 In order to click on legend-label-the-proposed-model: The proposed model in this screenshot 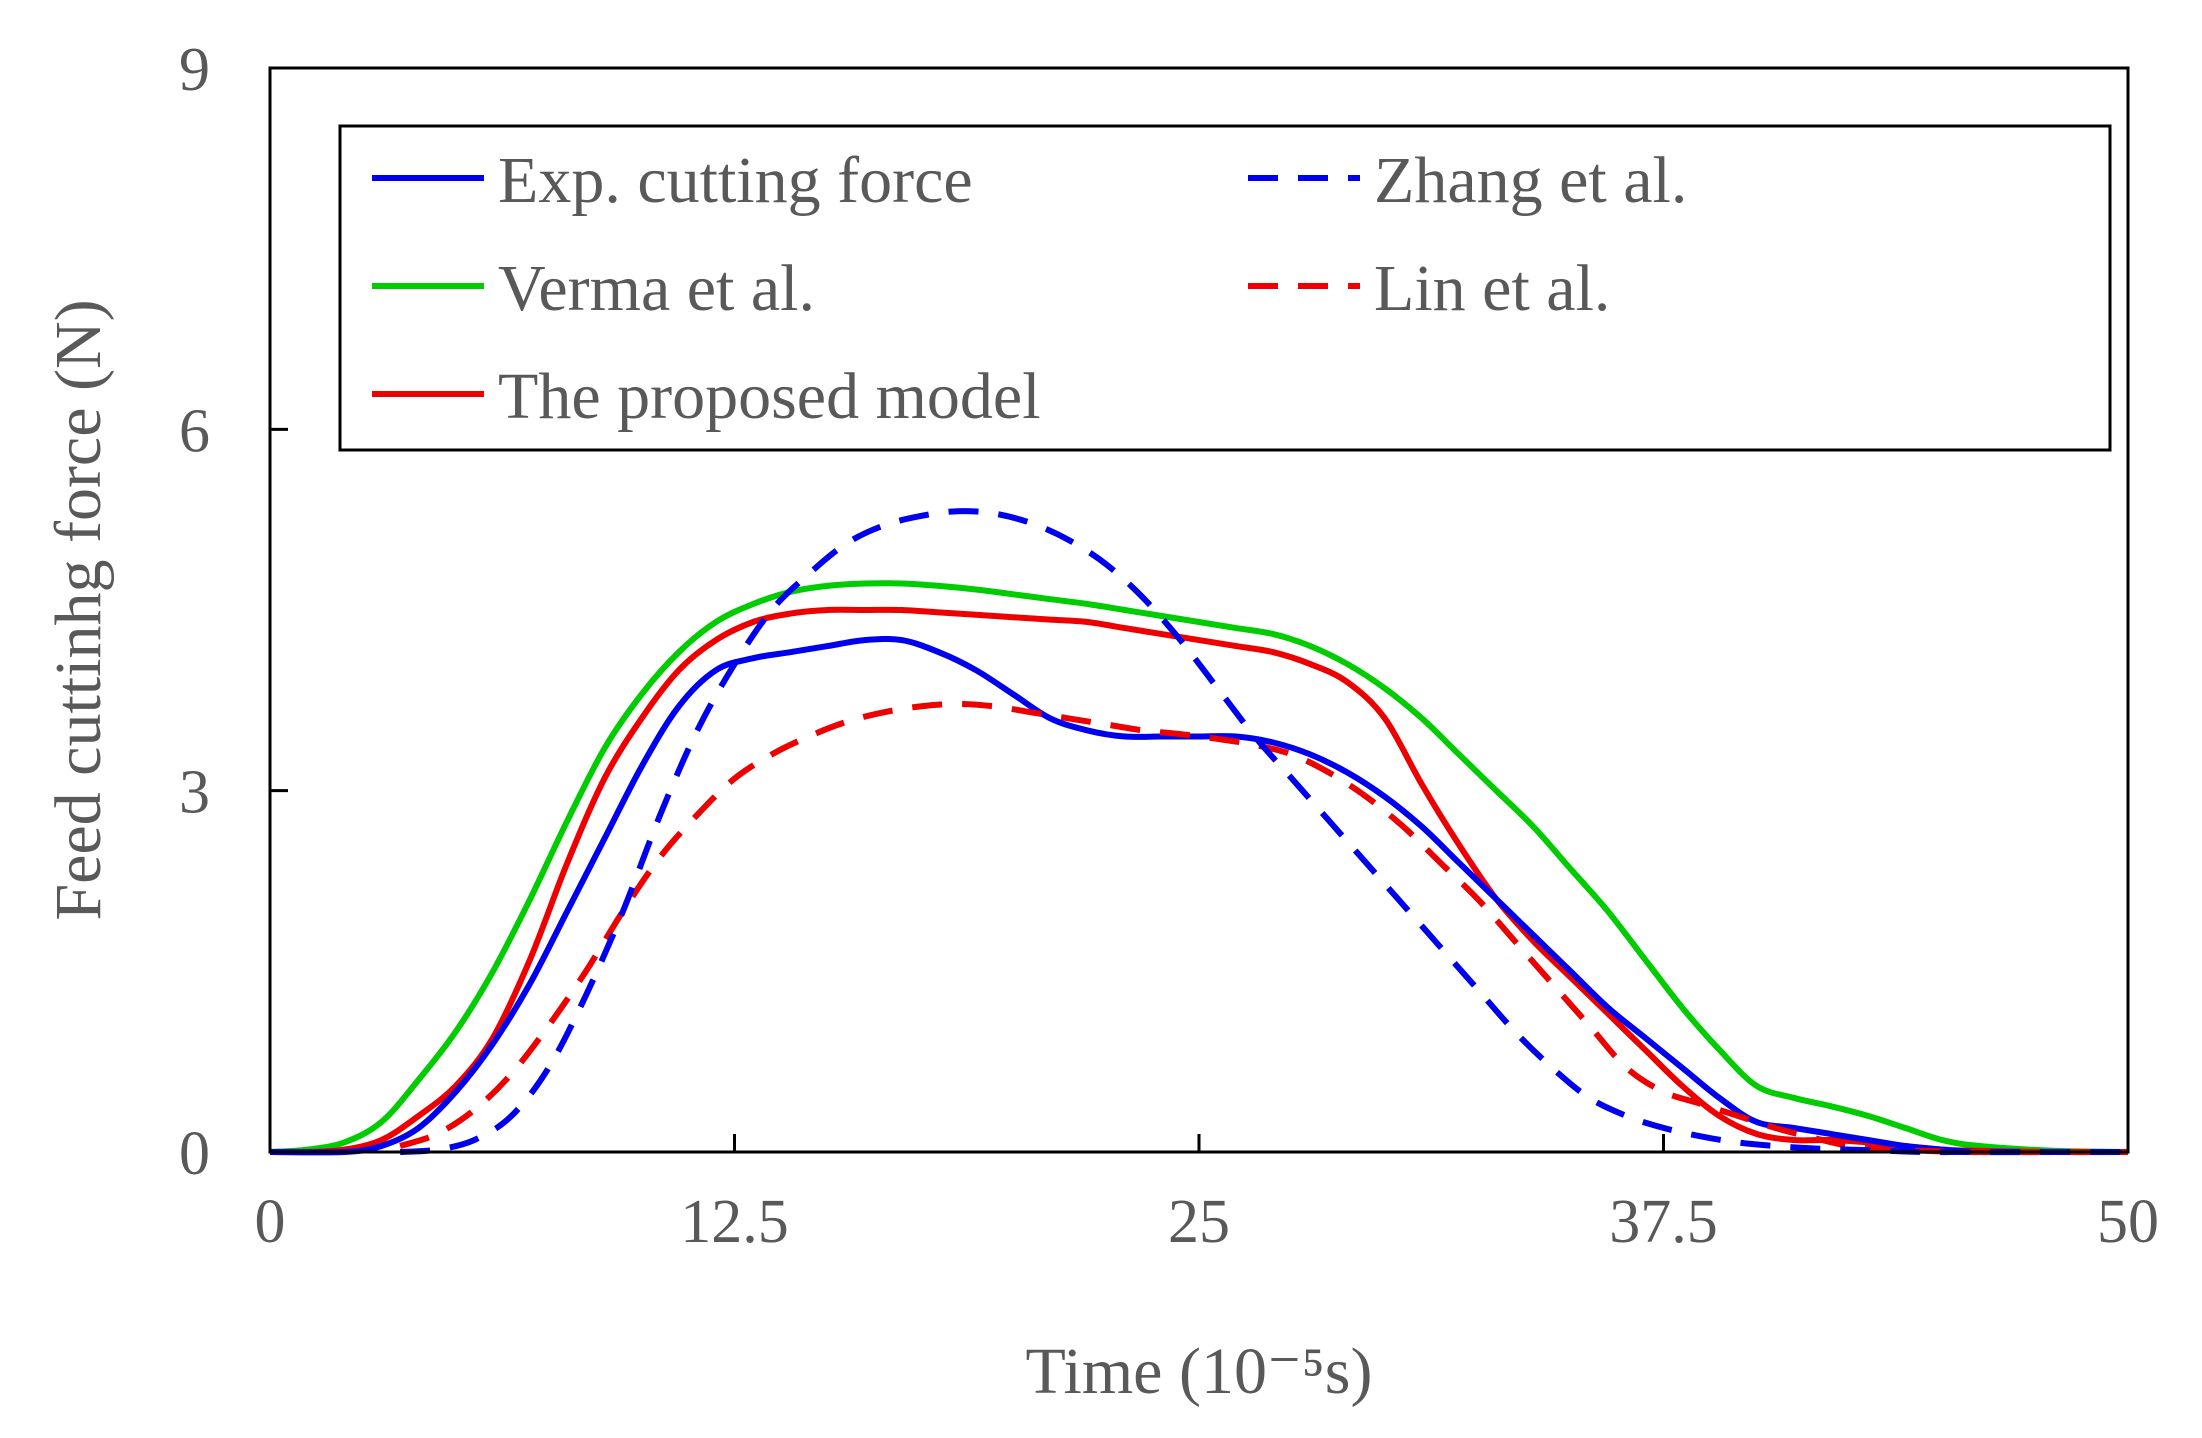, I will do `click(769, 396)`.